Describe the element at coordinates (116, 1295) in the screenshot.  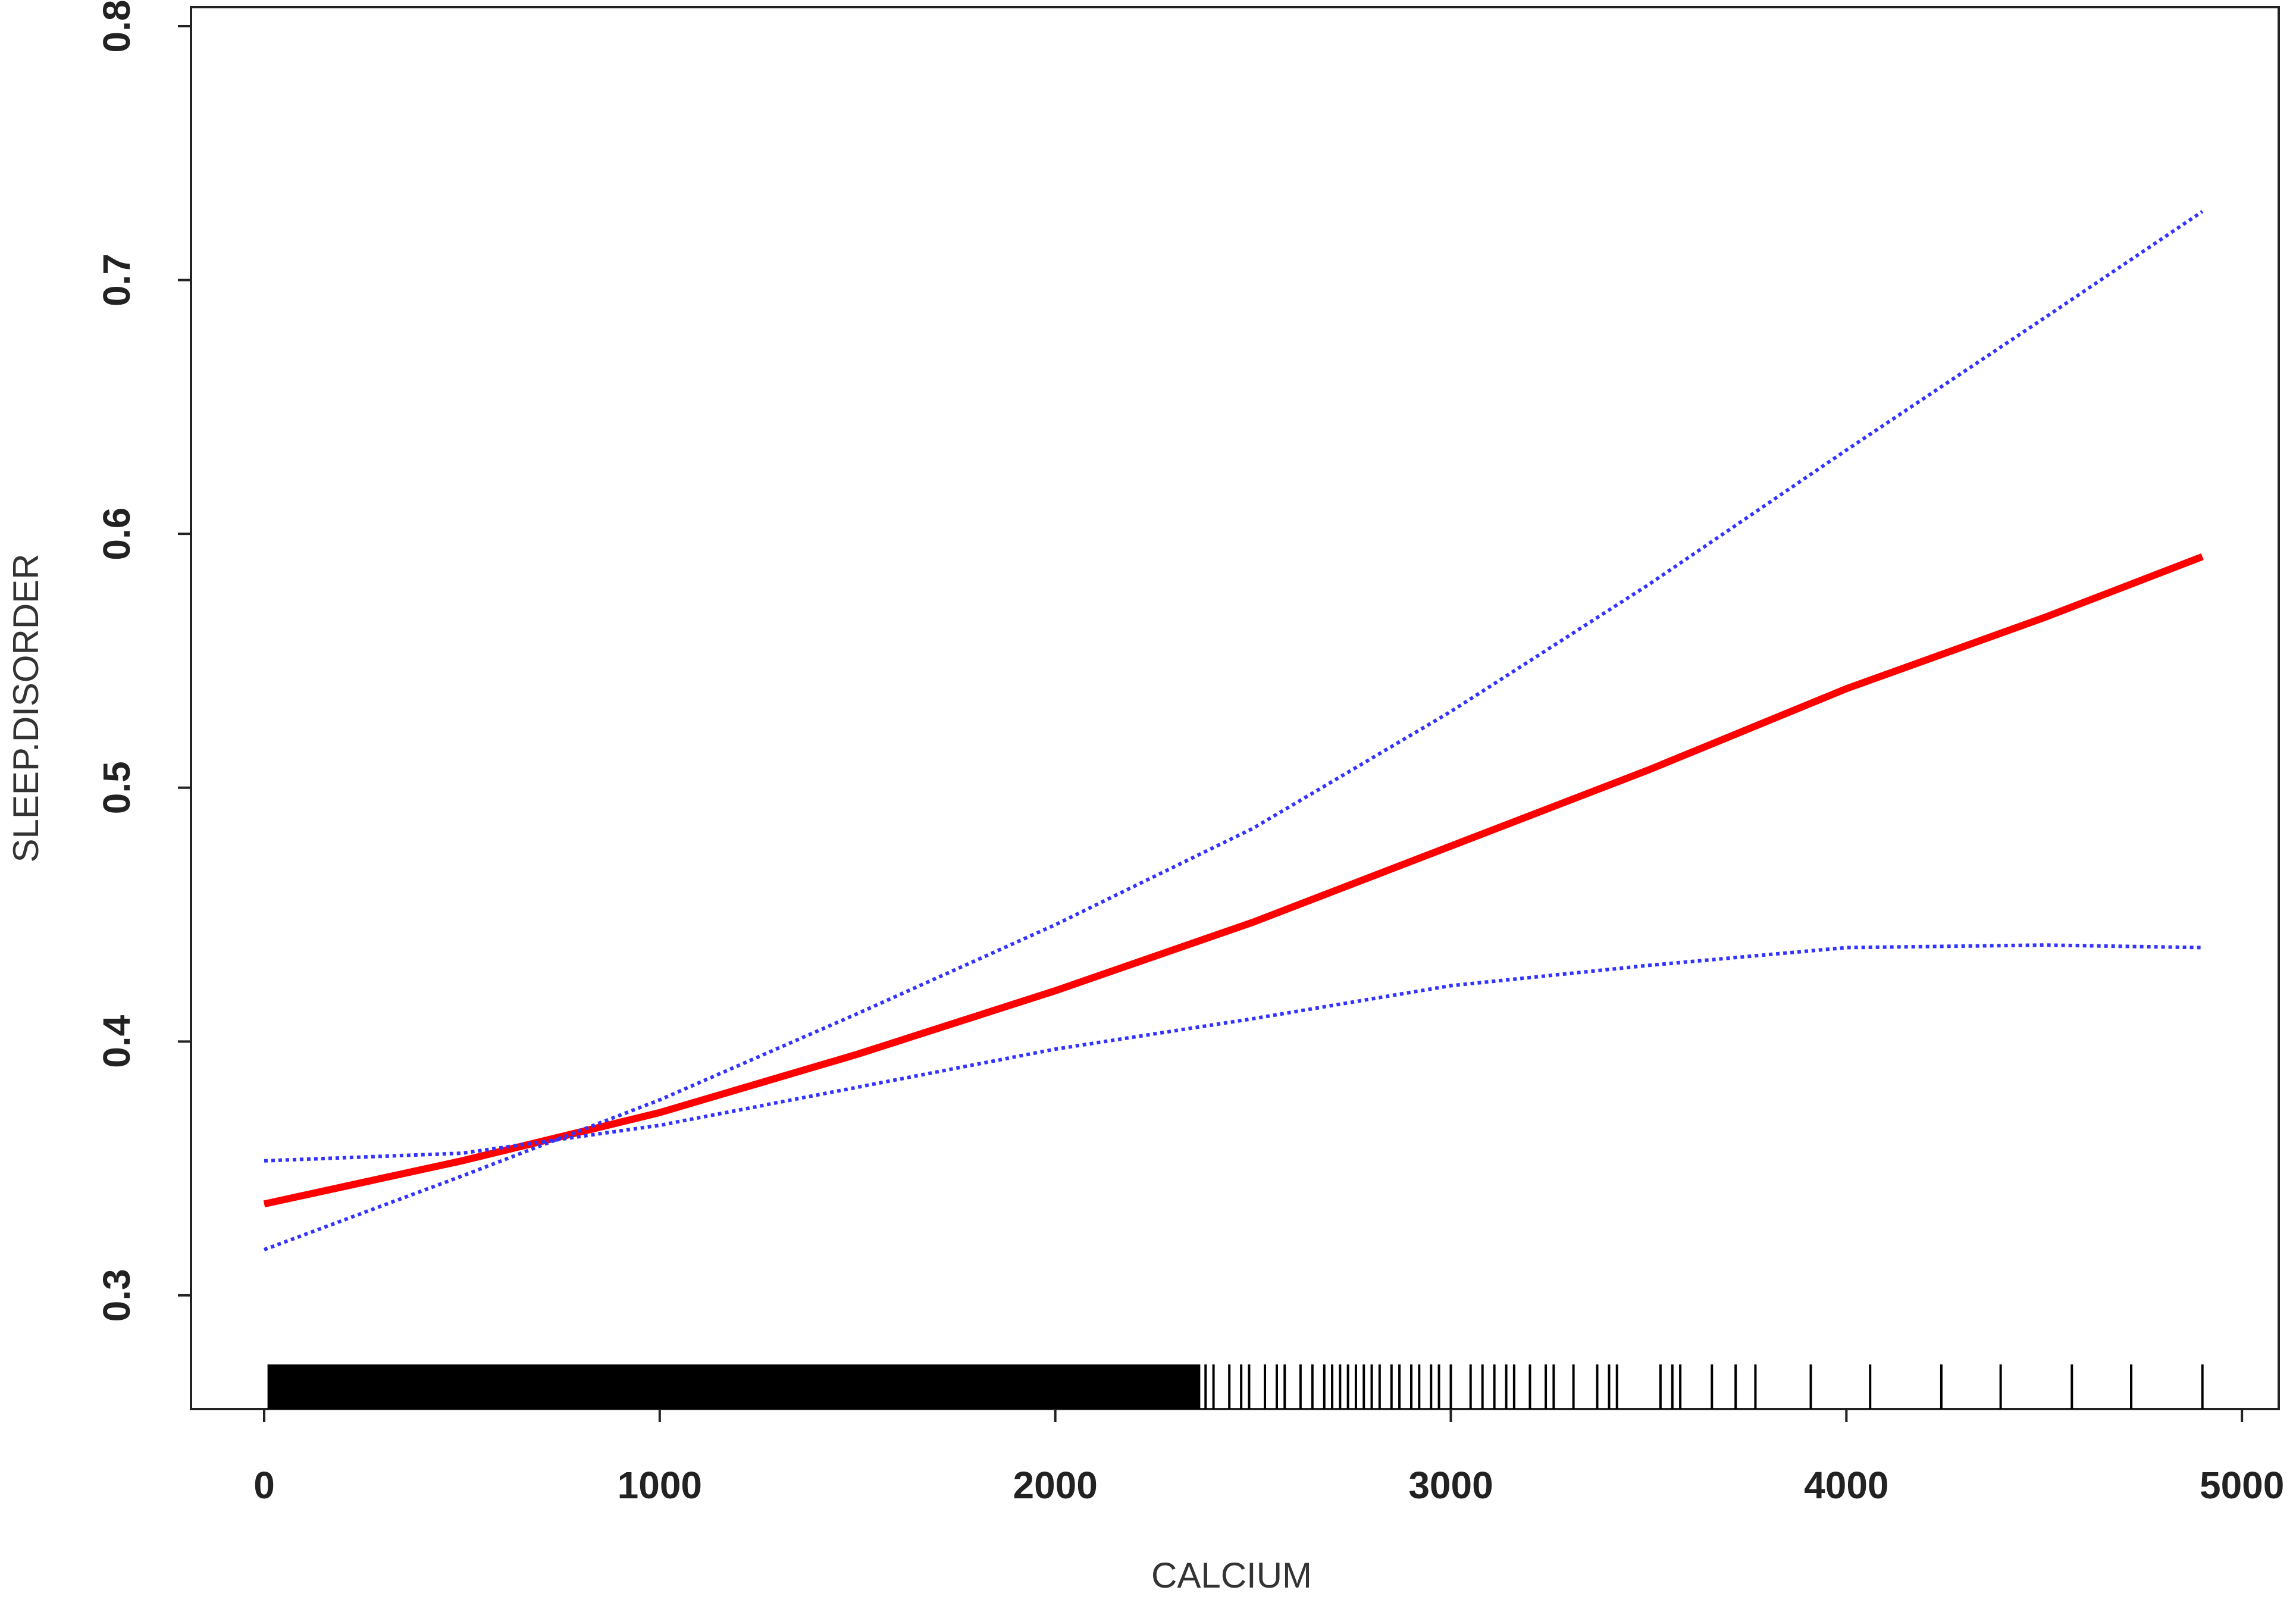
I see `y-tick-label: 0.3` at that location.